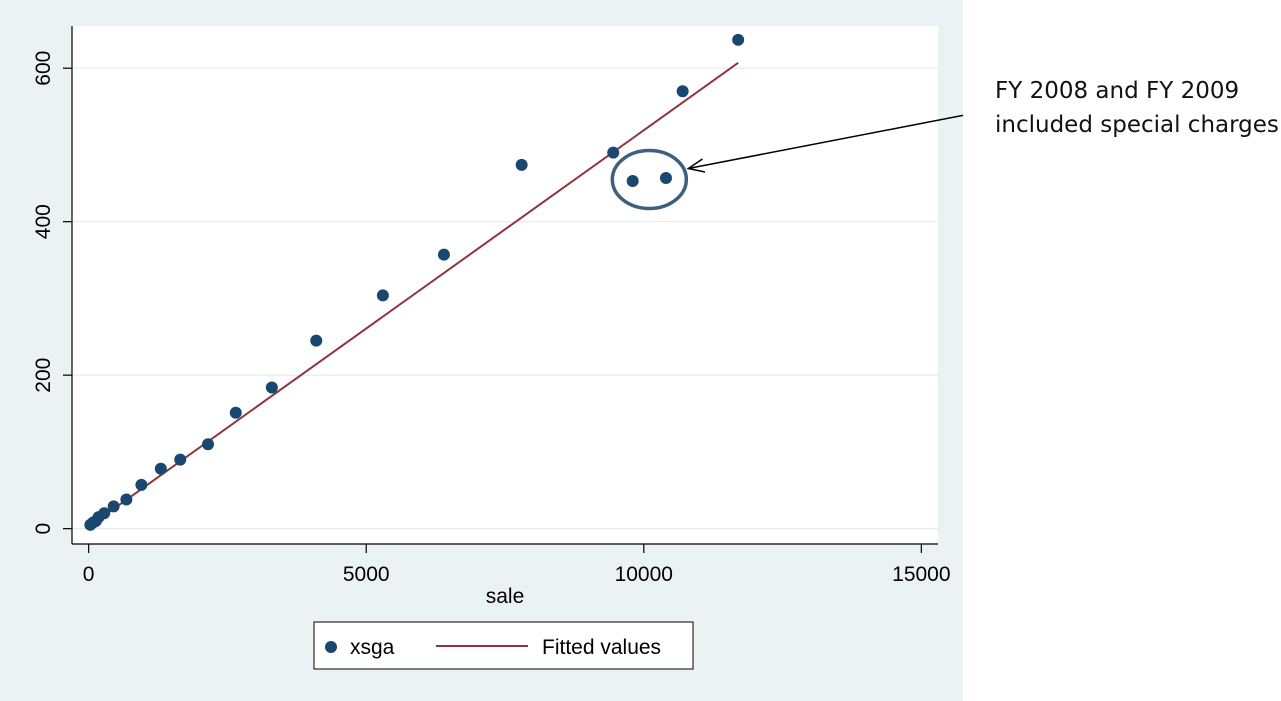 This screenshot has height=701, width=1281. I want to click on annotation-arrow-shaft, so click(825, 142).